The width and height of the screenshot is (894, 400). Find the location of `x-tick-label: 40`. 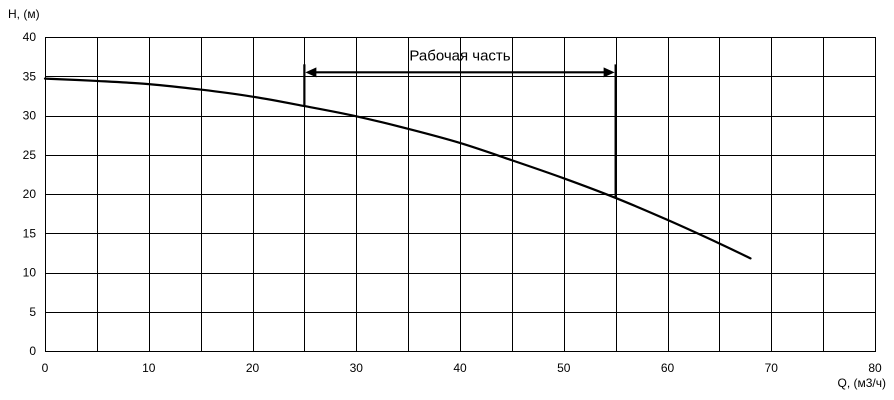

x-tick-label: 40 is located at coordinates (460, 368).